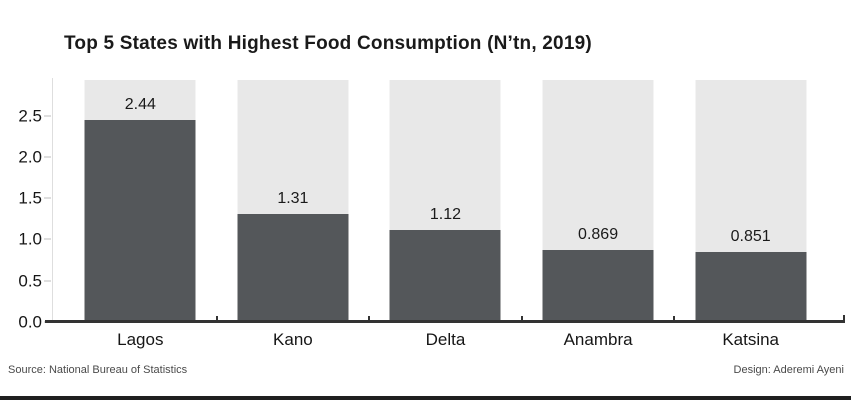 The image size is (851, 400). What do you see at coordinates (30, 322) in the screenshot?
I see `y-tick-label: 0.0` at bounding box center [30, 322].